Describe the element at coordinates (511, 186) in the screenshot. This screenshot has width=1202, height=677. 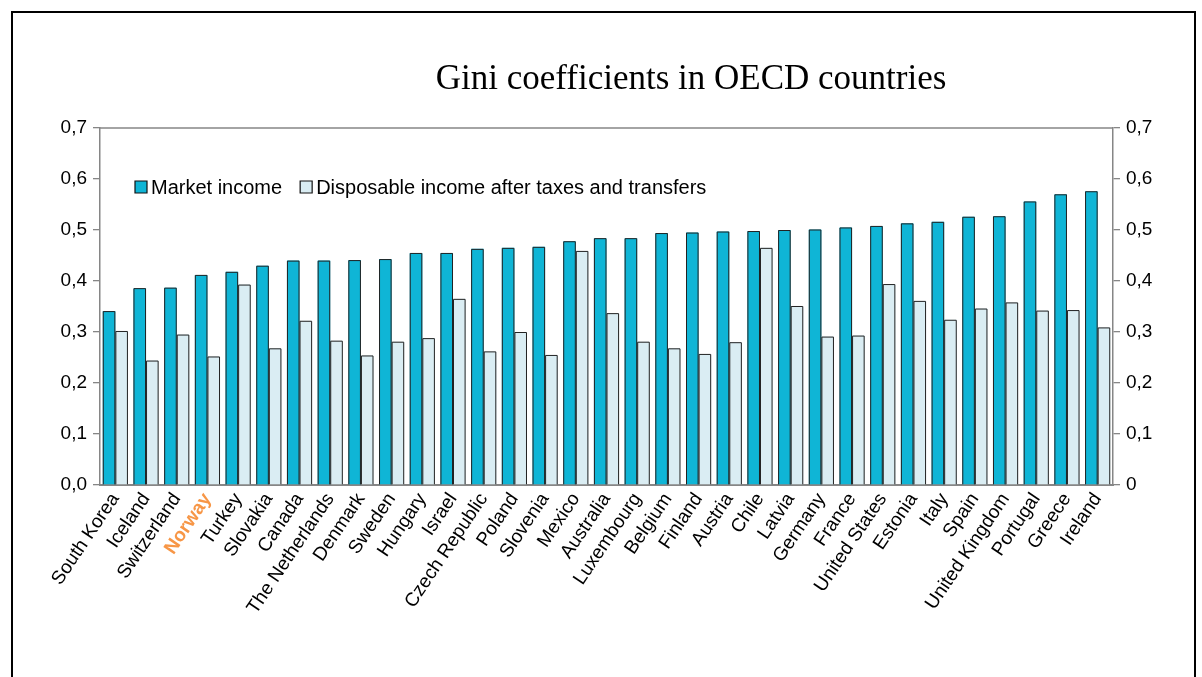
I see `legend-label: Disposable income after taxes and transfers` at that location.